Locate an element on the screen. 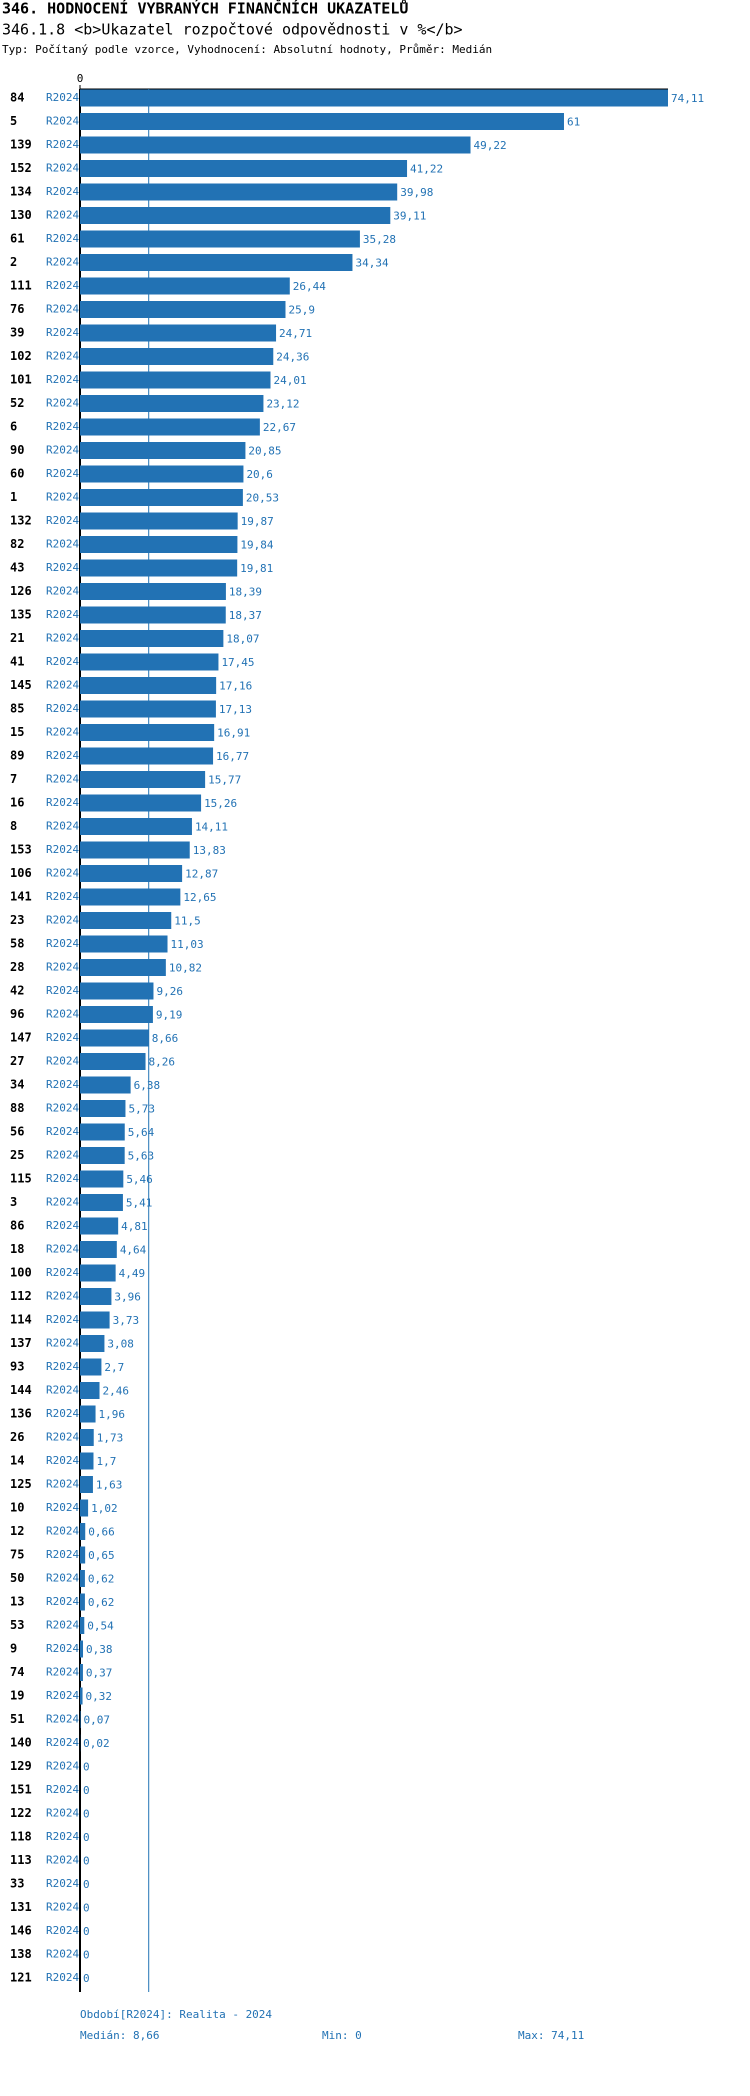  category-label: 101 is located at coordinates (21, 380).